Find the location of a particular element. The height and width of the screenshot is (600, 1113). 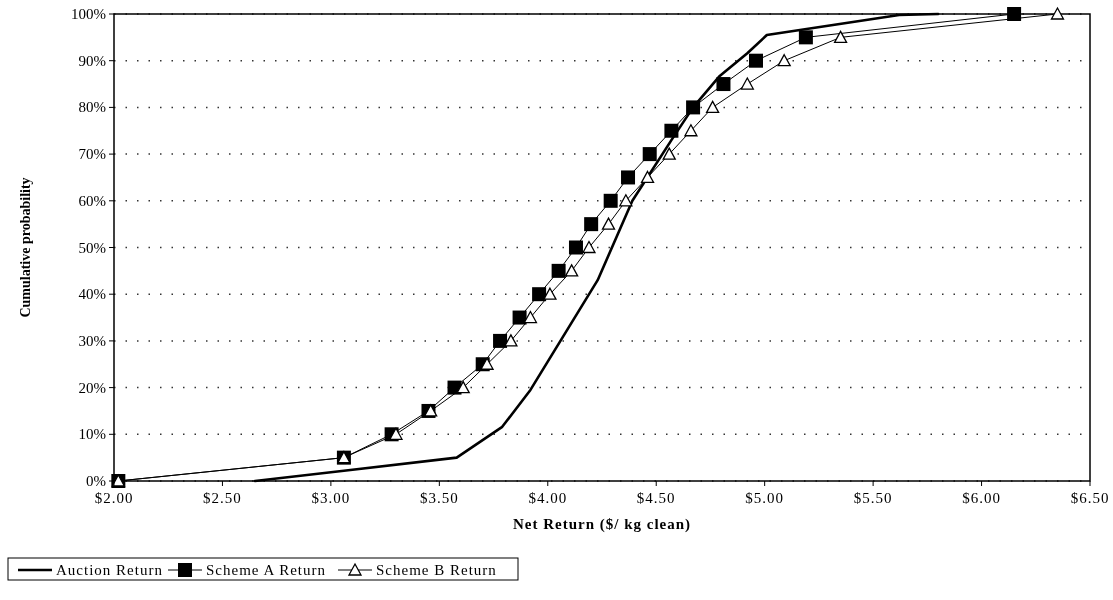

y-tick-label: 70% is located at coordinates (92, 154).